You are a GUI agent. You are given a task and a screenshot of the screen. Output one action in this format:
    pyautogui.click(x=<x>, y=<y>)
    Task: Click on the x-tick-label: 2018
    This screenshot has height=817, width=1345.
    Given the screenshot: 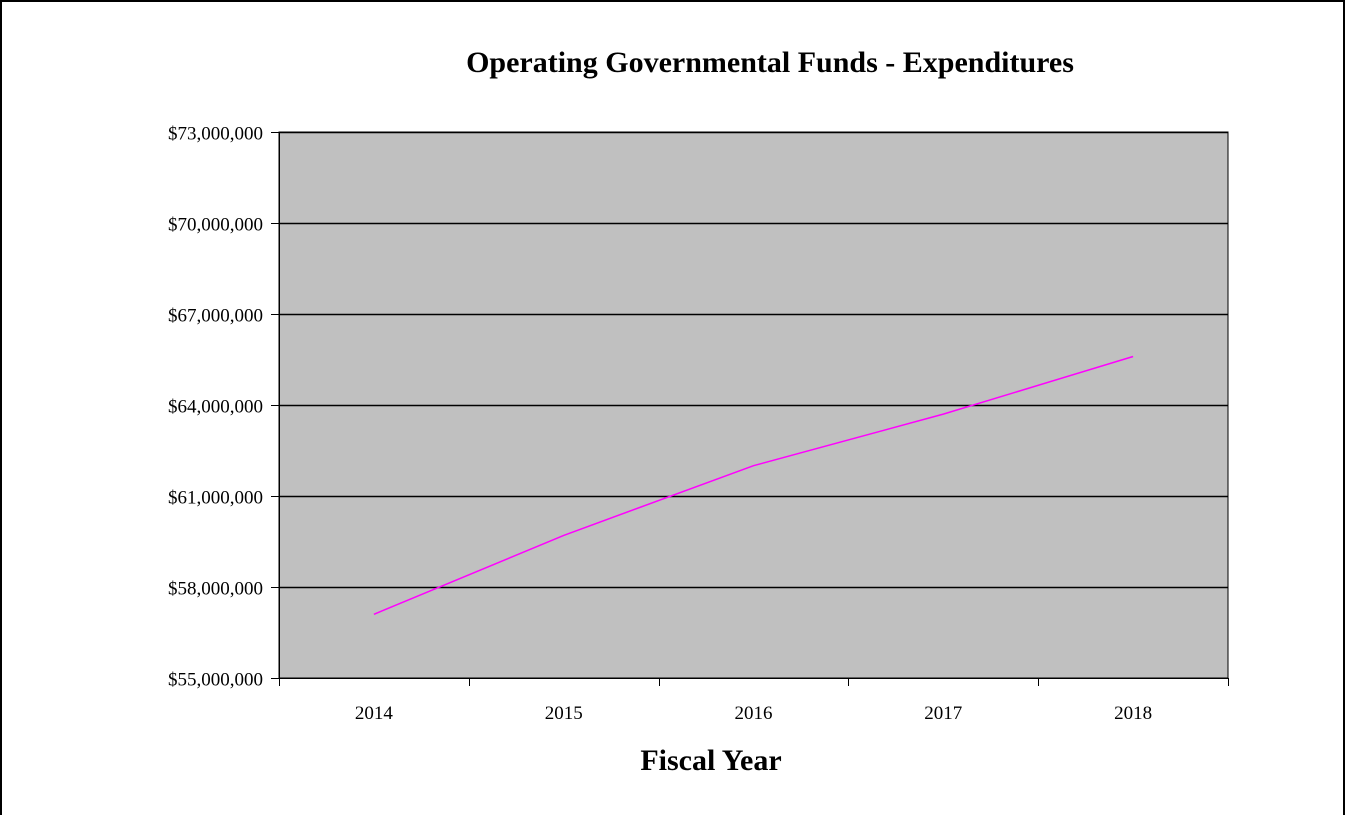 What is the action you would take?
    pyautogui.click(x=1133, y=713)
    